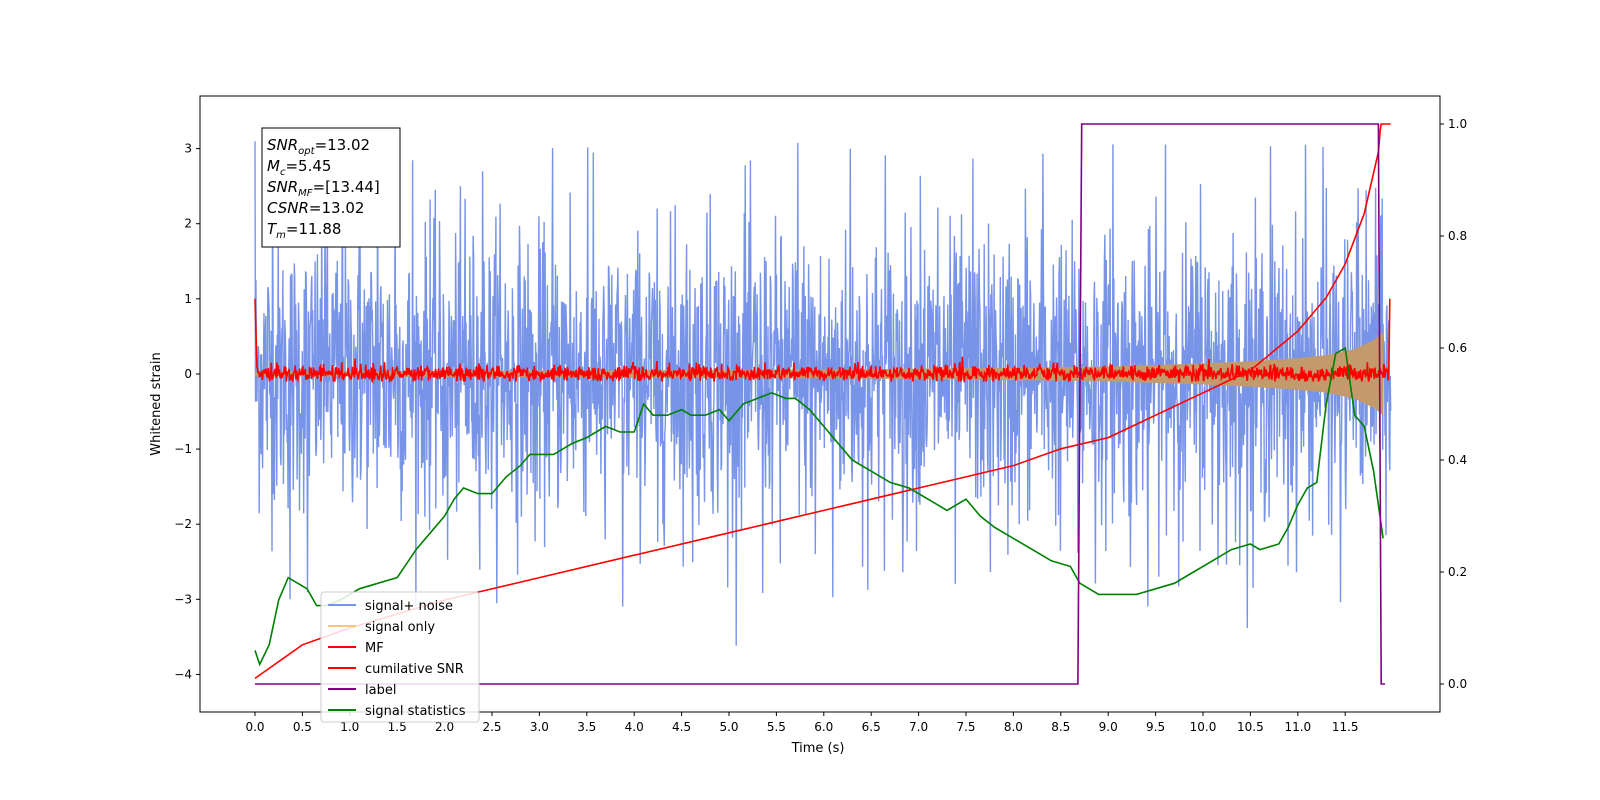 This screenshot has width=1600, height=800. What do you see at coordinates (1457, 124) in the screenshot?
I see `y2-tick-label: 1.0` at bounding box center [1457, 124].